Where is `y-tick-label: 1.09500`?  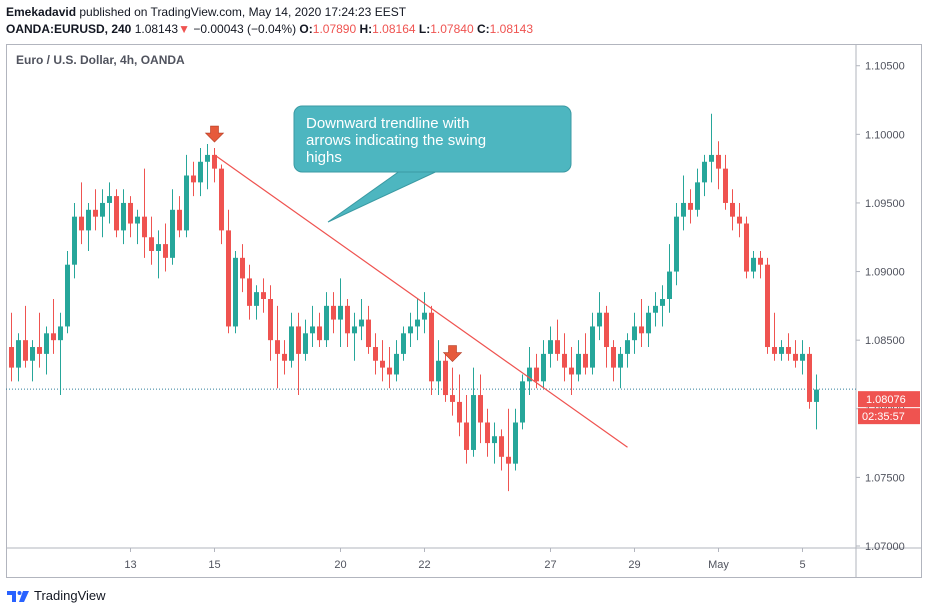
y-tick-label: 1.09500 is located at coordinates (885, 204).